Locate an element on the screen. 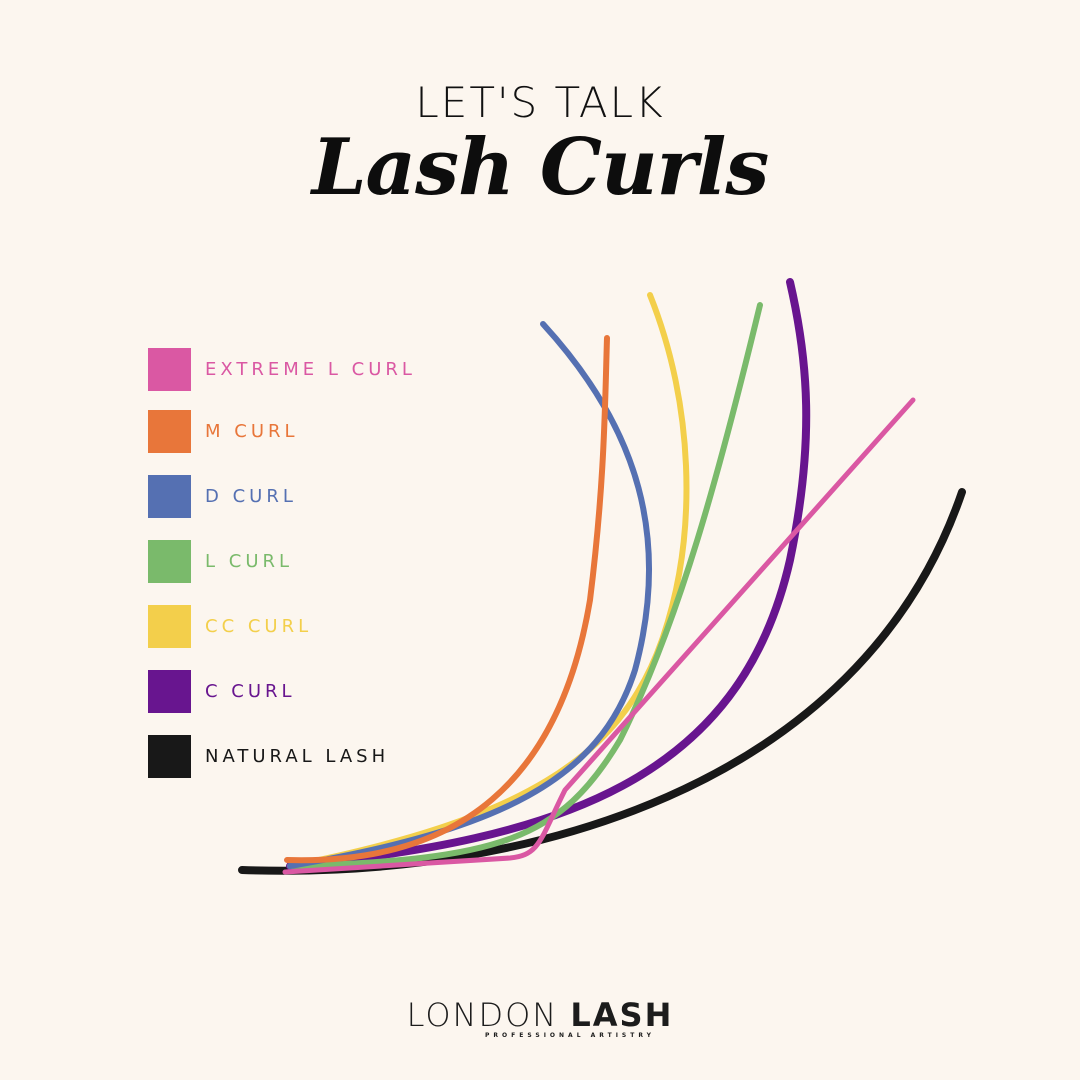 The width and height of the screenshot is (1080, 1080). legend-label: C CURL is located at coordinates (250, 691).